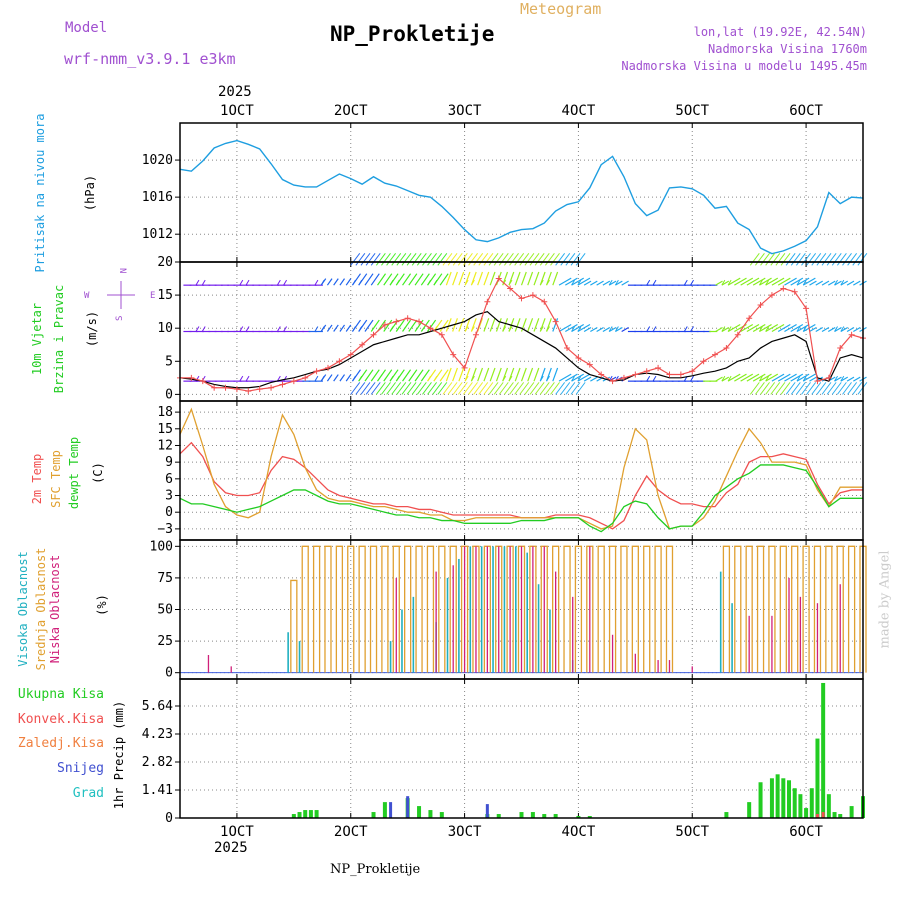 The height and width of the screenshot is (900, 900). Describe the element at coordinates (744, 66) in the screenshot. I see `model-altitude-readout: Nadmorska Visina u modelu 1495.45m` at that location.